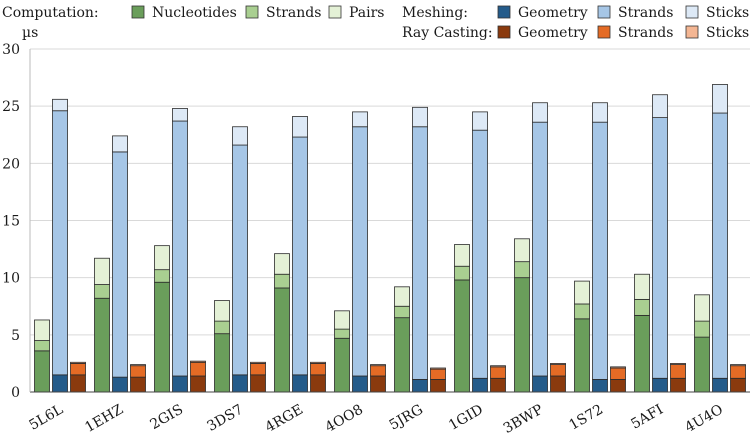 The width and height of the screenshot is (753, 439). I want to click on bar-raycasting-geometry-2gis, so click(198, 384).